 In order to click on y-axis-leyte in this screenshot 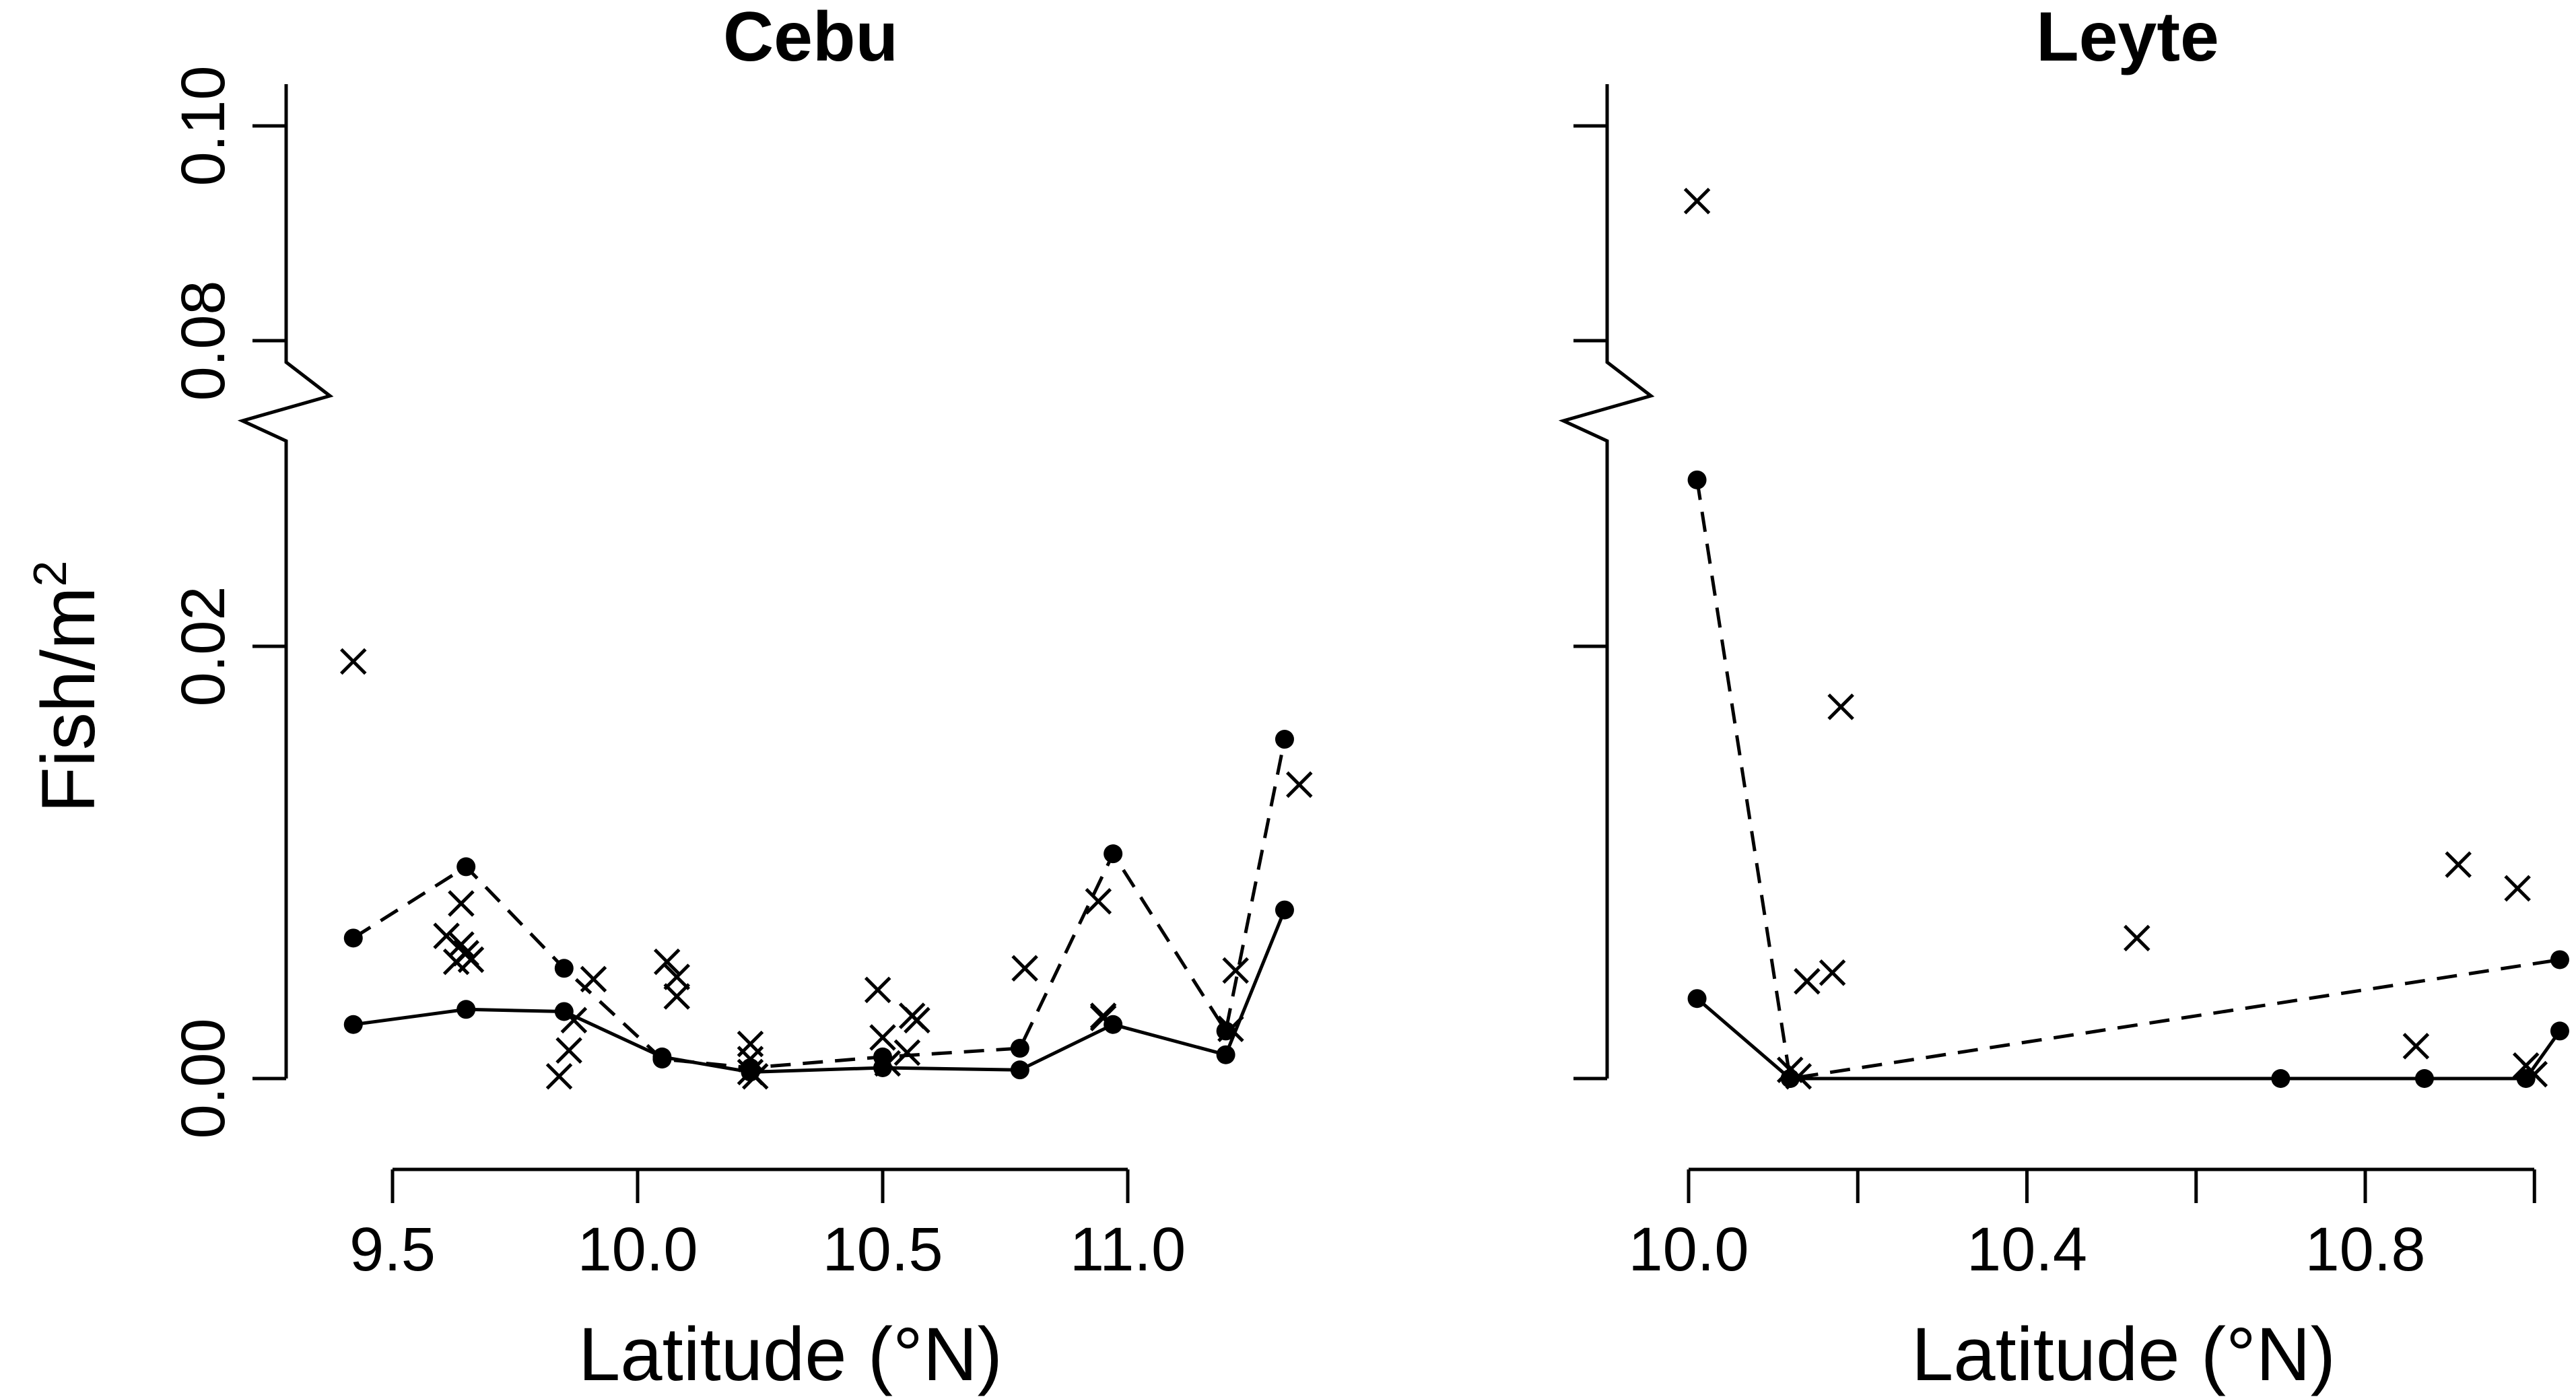, I will do `click(1606, 583)`.